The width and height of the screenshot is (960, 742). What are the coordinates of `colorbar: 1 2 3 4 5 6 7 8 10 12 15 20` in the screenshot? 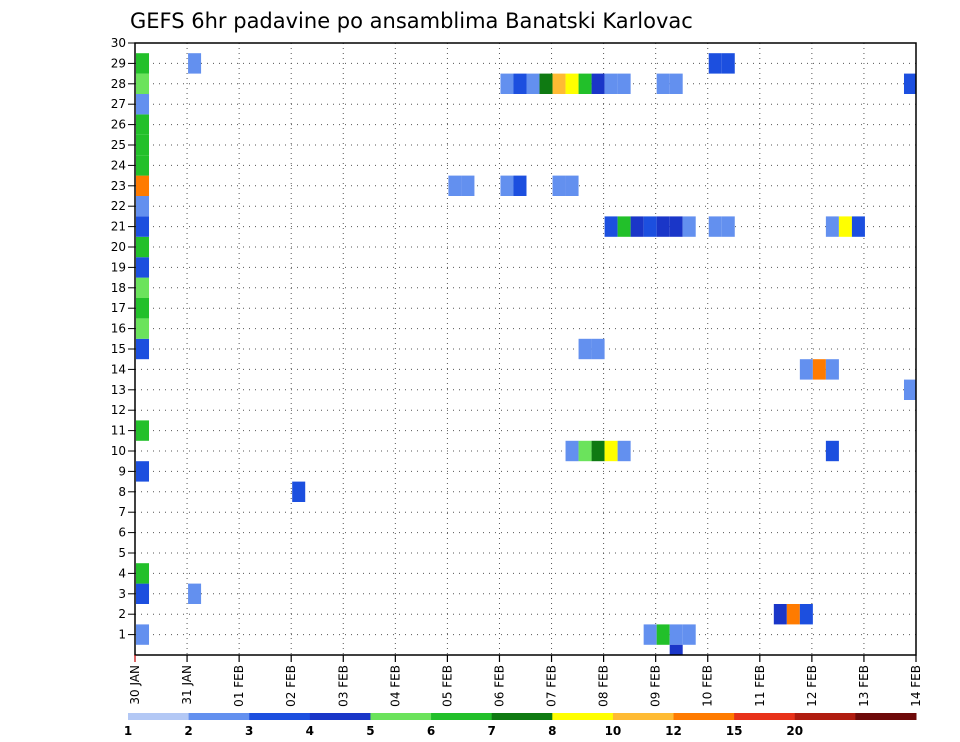 It's located at (520, 725).